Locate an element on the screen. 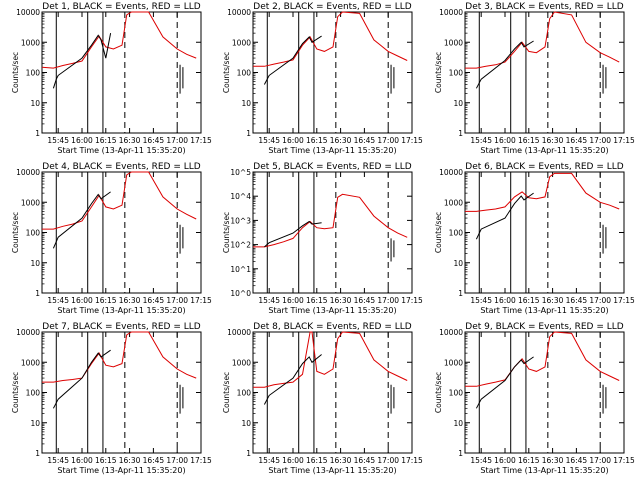  y-tick-label: 10^0 is located at coordinates (240, 293).